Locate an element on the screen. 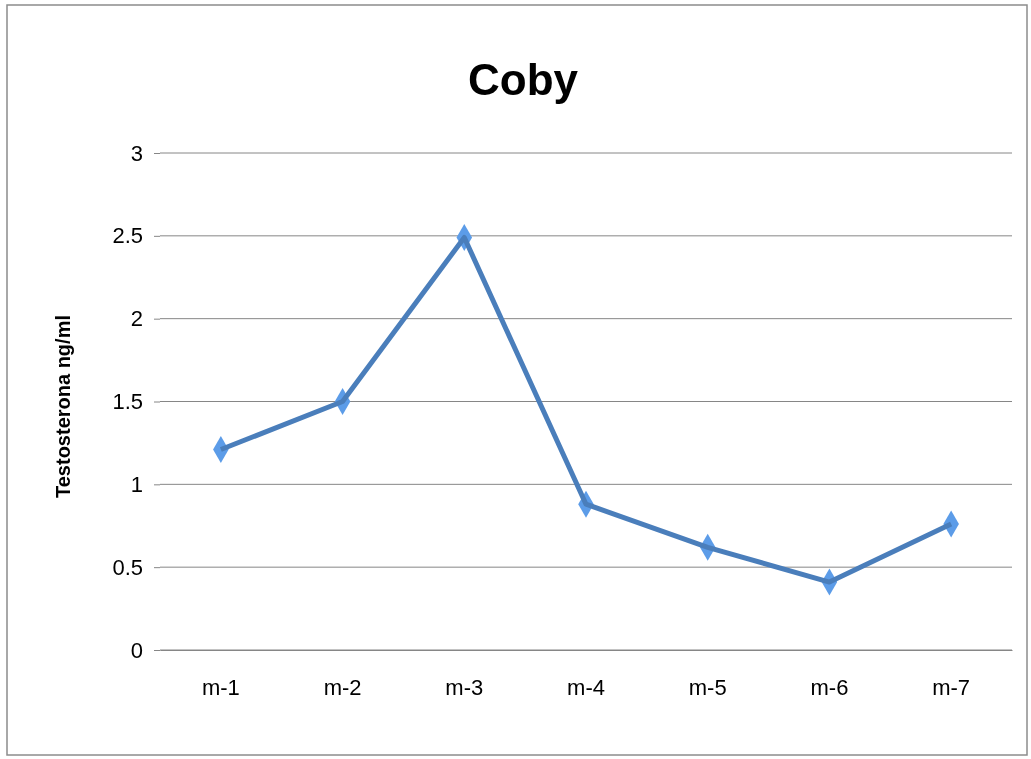 The image size is (1031, 759). x-tick-label: m-2 is located at coordinates (342, 687).